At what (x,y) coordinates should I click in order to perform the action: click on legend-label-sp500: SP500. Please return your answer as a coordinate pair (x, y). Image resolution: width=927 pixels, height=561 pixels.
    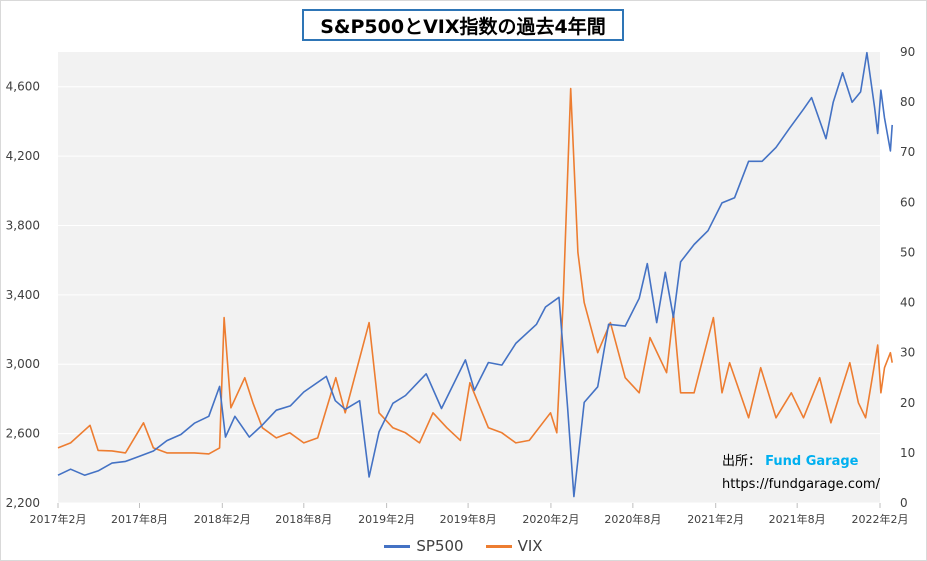
    Looking at the image, I should click on (440, 546).